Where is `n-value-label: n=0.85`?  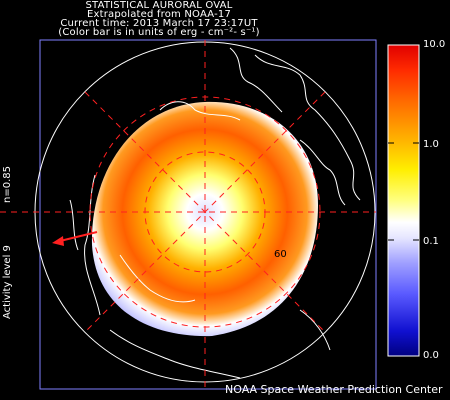 n-value-label: n=0.85 is located at coordinates (7, 184).